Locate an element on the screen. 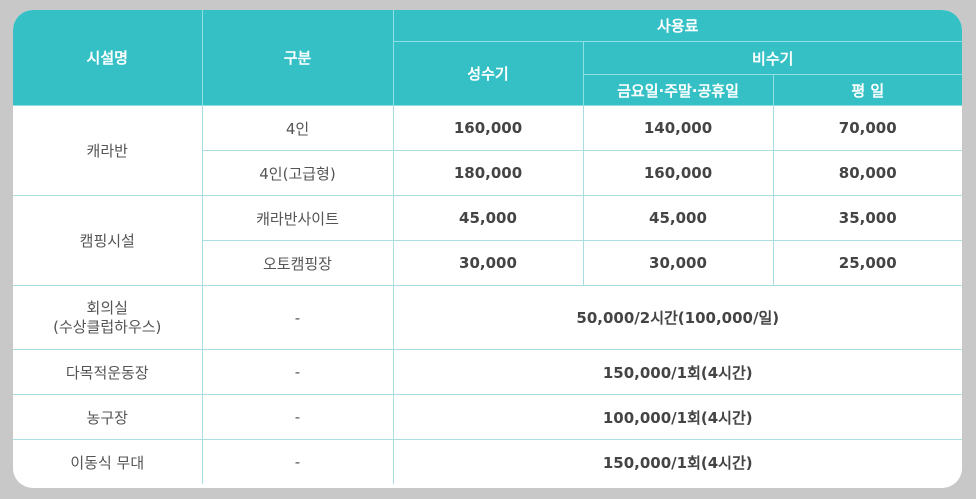 Image resolution: width=976 pixels, height=499 pixels. weekday-fee: 35,000 is located at coordinates (867, 218).